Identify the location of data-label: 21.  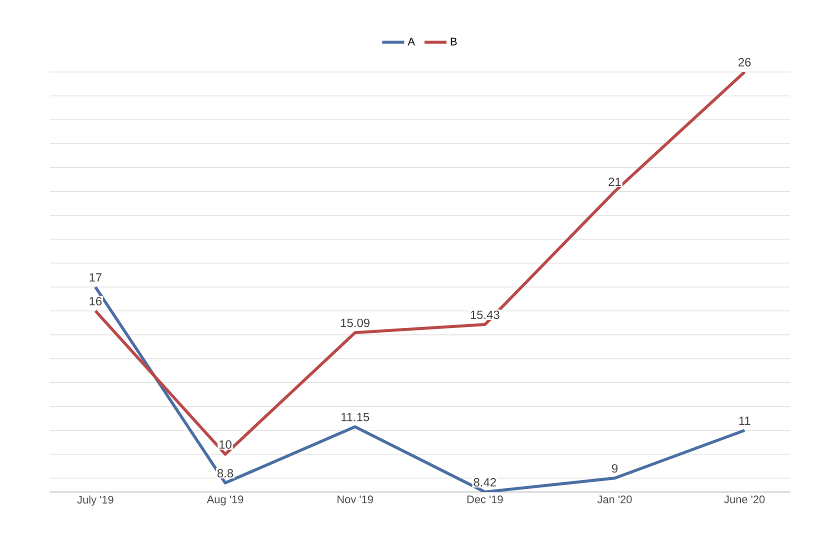
(614, 182).